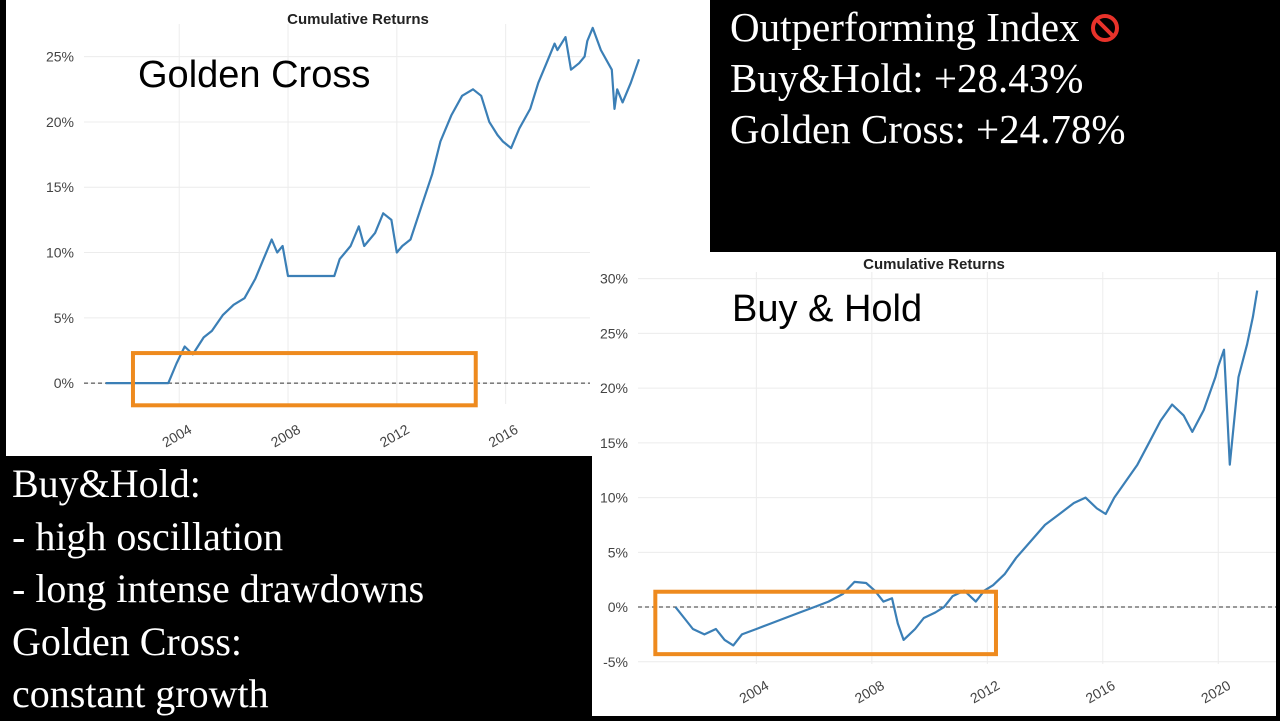 The width and height of the screenshot is (1280, 721). I want to click on golden-cross-label: Golden Cross, so click(254, 75).